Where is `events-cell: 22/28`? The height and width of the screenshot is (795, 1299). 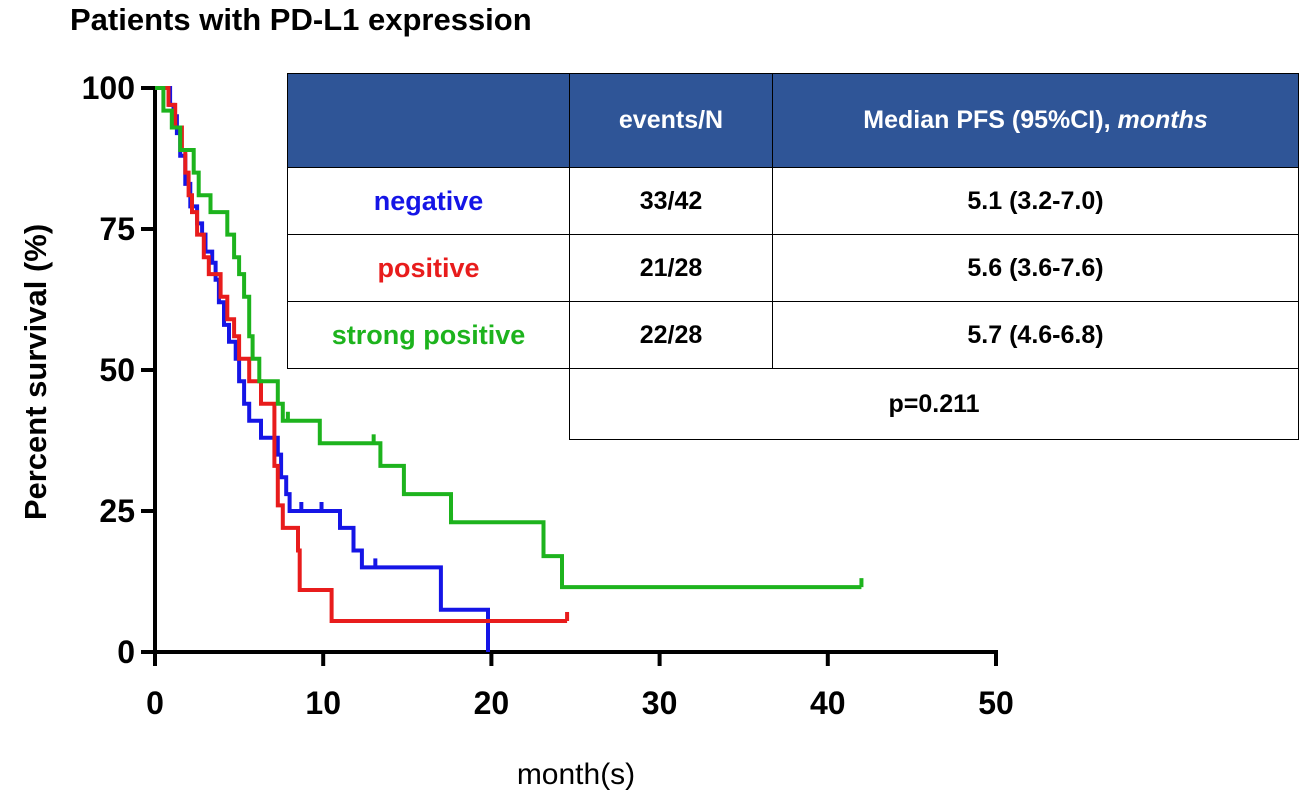
events-cell: 22/28 is located at coordinates (671, 335).